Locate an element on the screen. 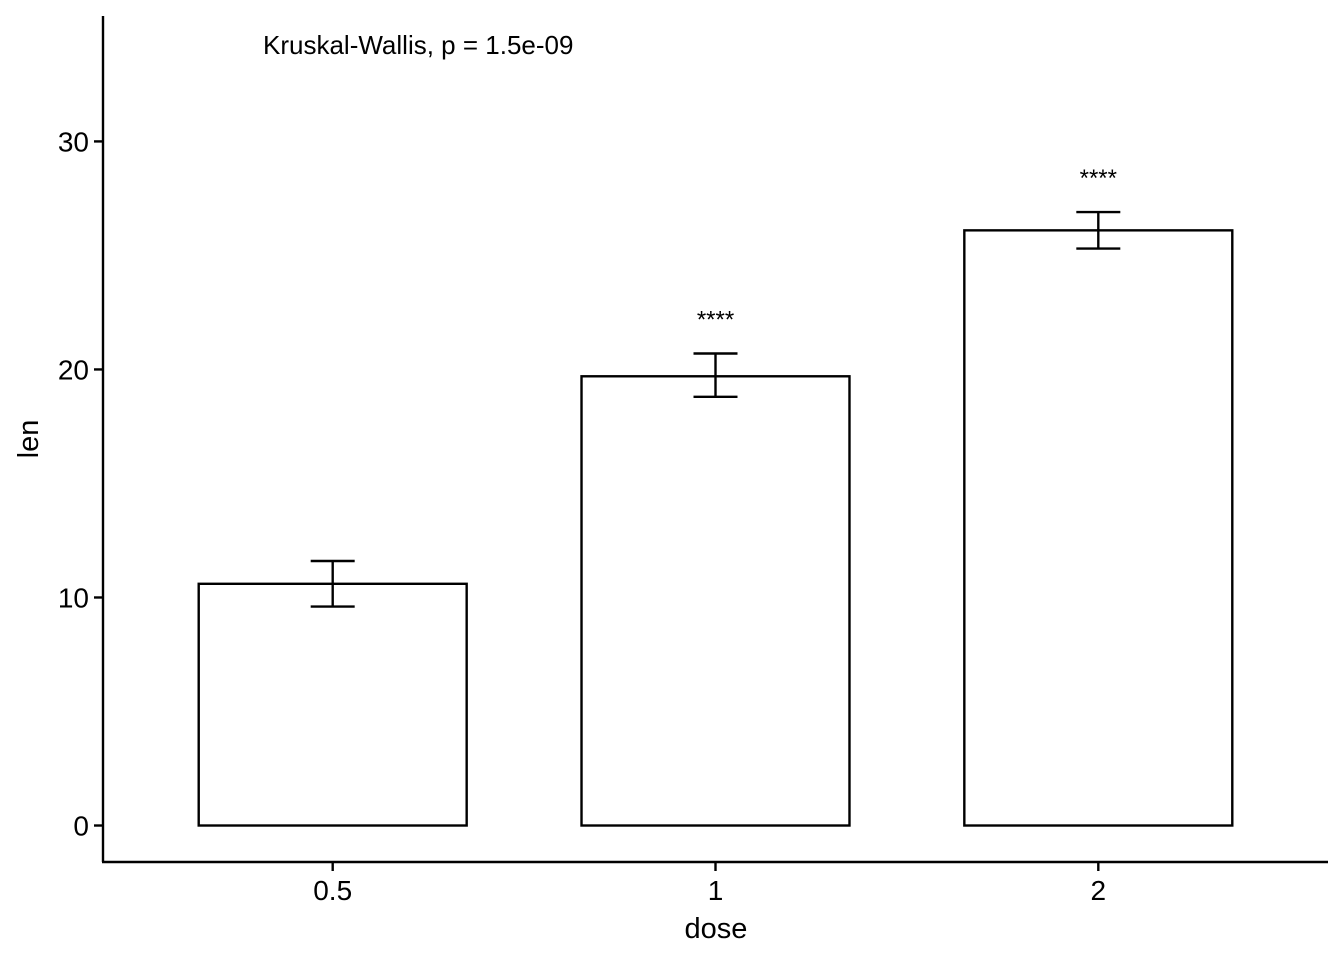 This screenshot has height=965, width=1344. x-tick-label-1: 1 is located at coordinates (716, 890).